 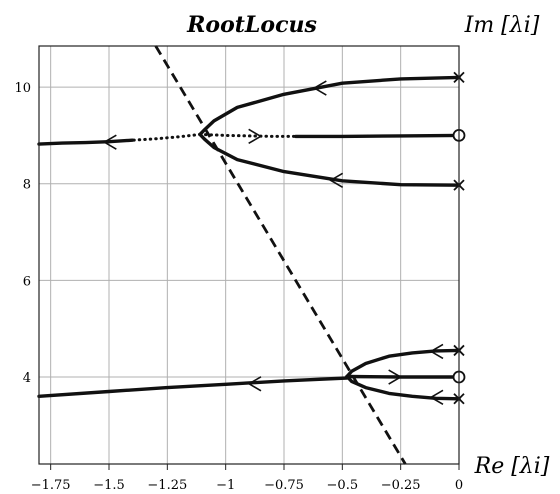 I want to click on x-tick-label: −0.5, so click(x=343, y=485).